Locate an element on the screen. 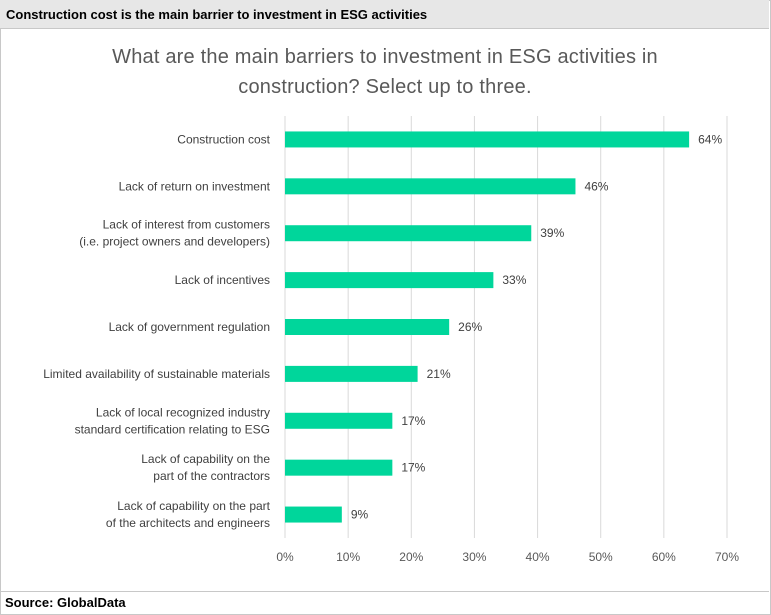 The image size is (771, 615). category-label: Lack of incentives is located at coordinates (222, 280).